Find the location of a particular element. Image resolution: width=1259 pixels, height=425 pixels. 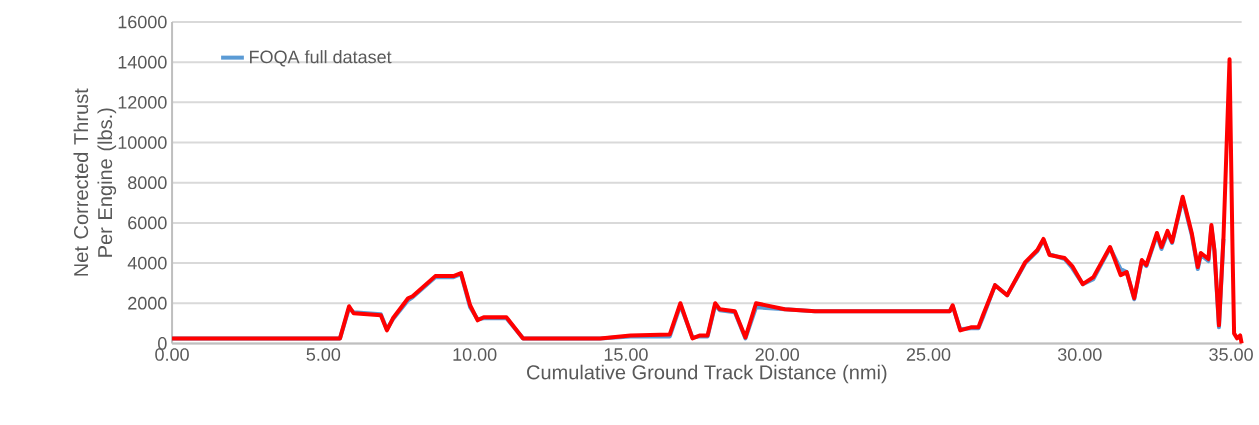

y-tick-label: 8000 is located at coordinates (147, 182).